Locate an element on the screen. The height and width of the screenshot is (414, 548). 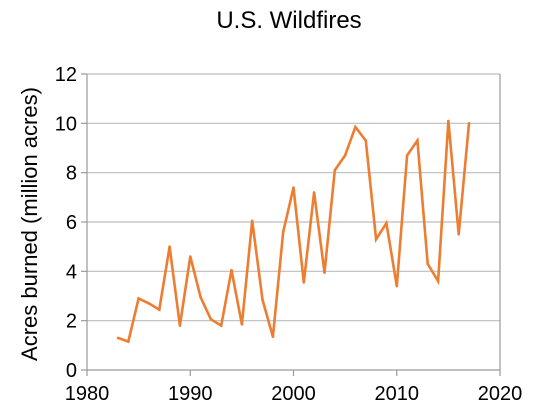
data-point-2006 is located at coordinates (355, 127).